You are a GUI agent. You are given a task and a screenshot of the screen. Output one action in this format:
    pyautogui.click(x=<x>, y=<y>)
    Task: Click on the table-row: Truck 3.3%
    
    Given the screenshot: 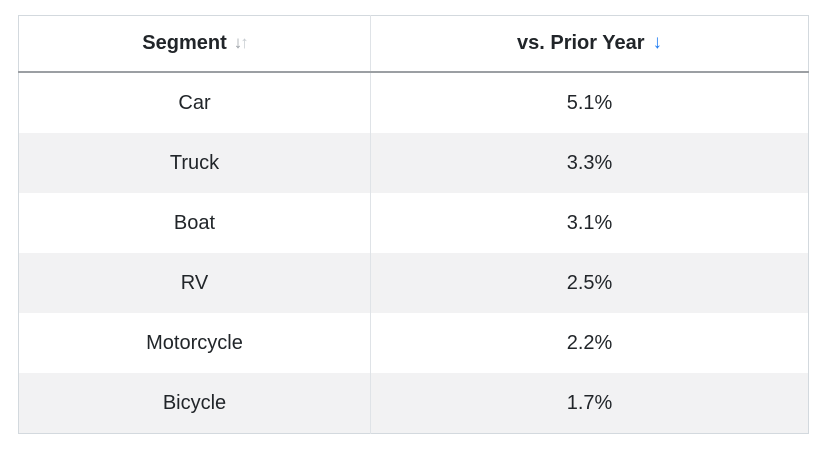 What is the action you would take?
    pyautogui.click(x=413, y=163)
    